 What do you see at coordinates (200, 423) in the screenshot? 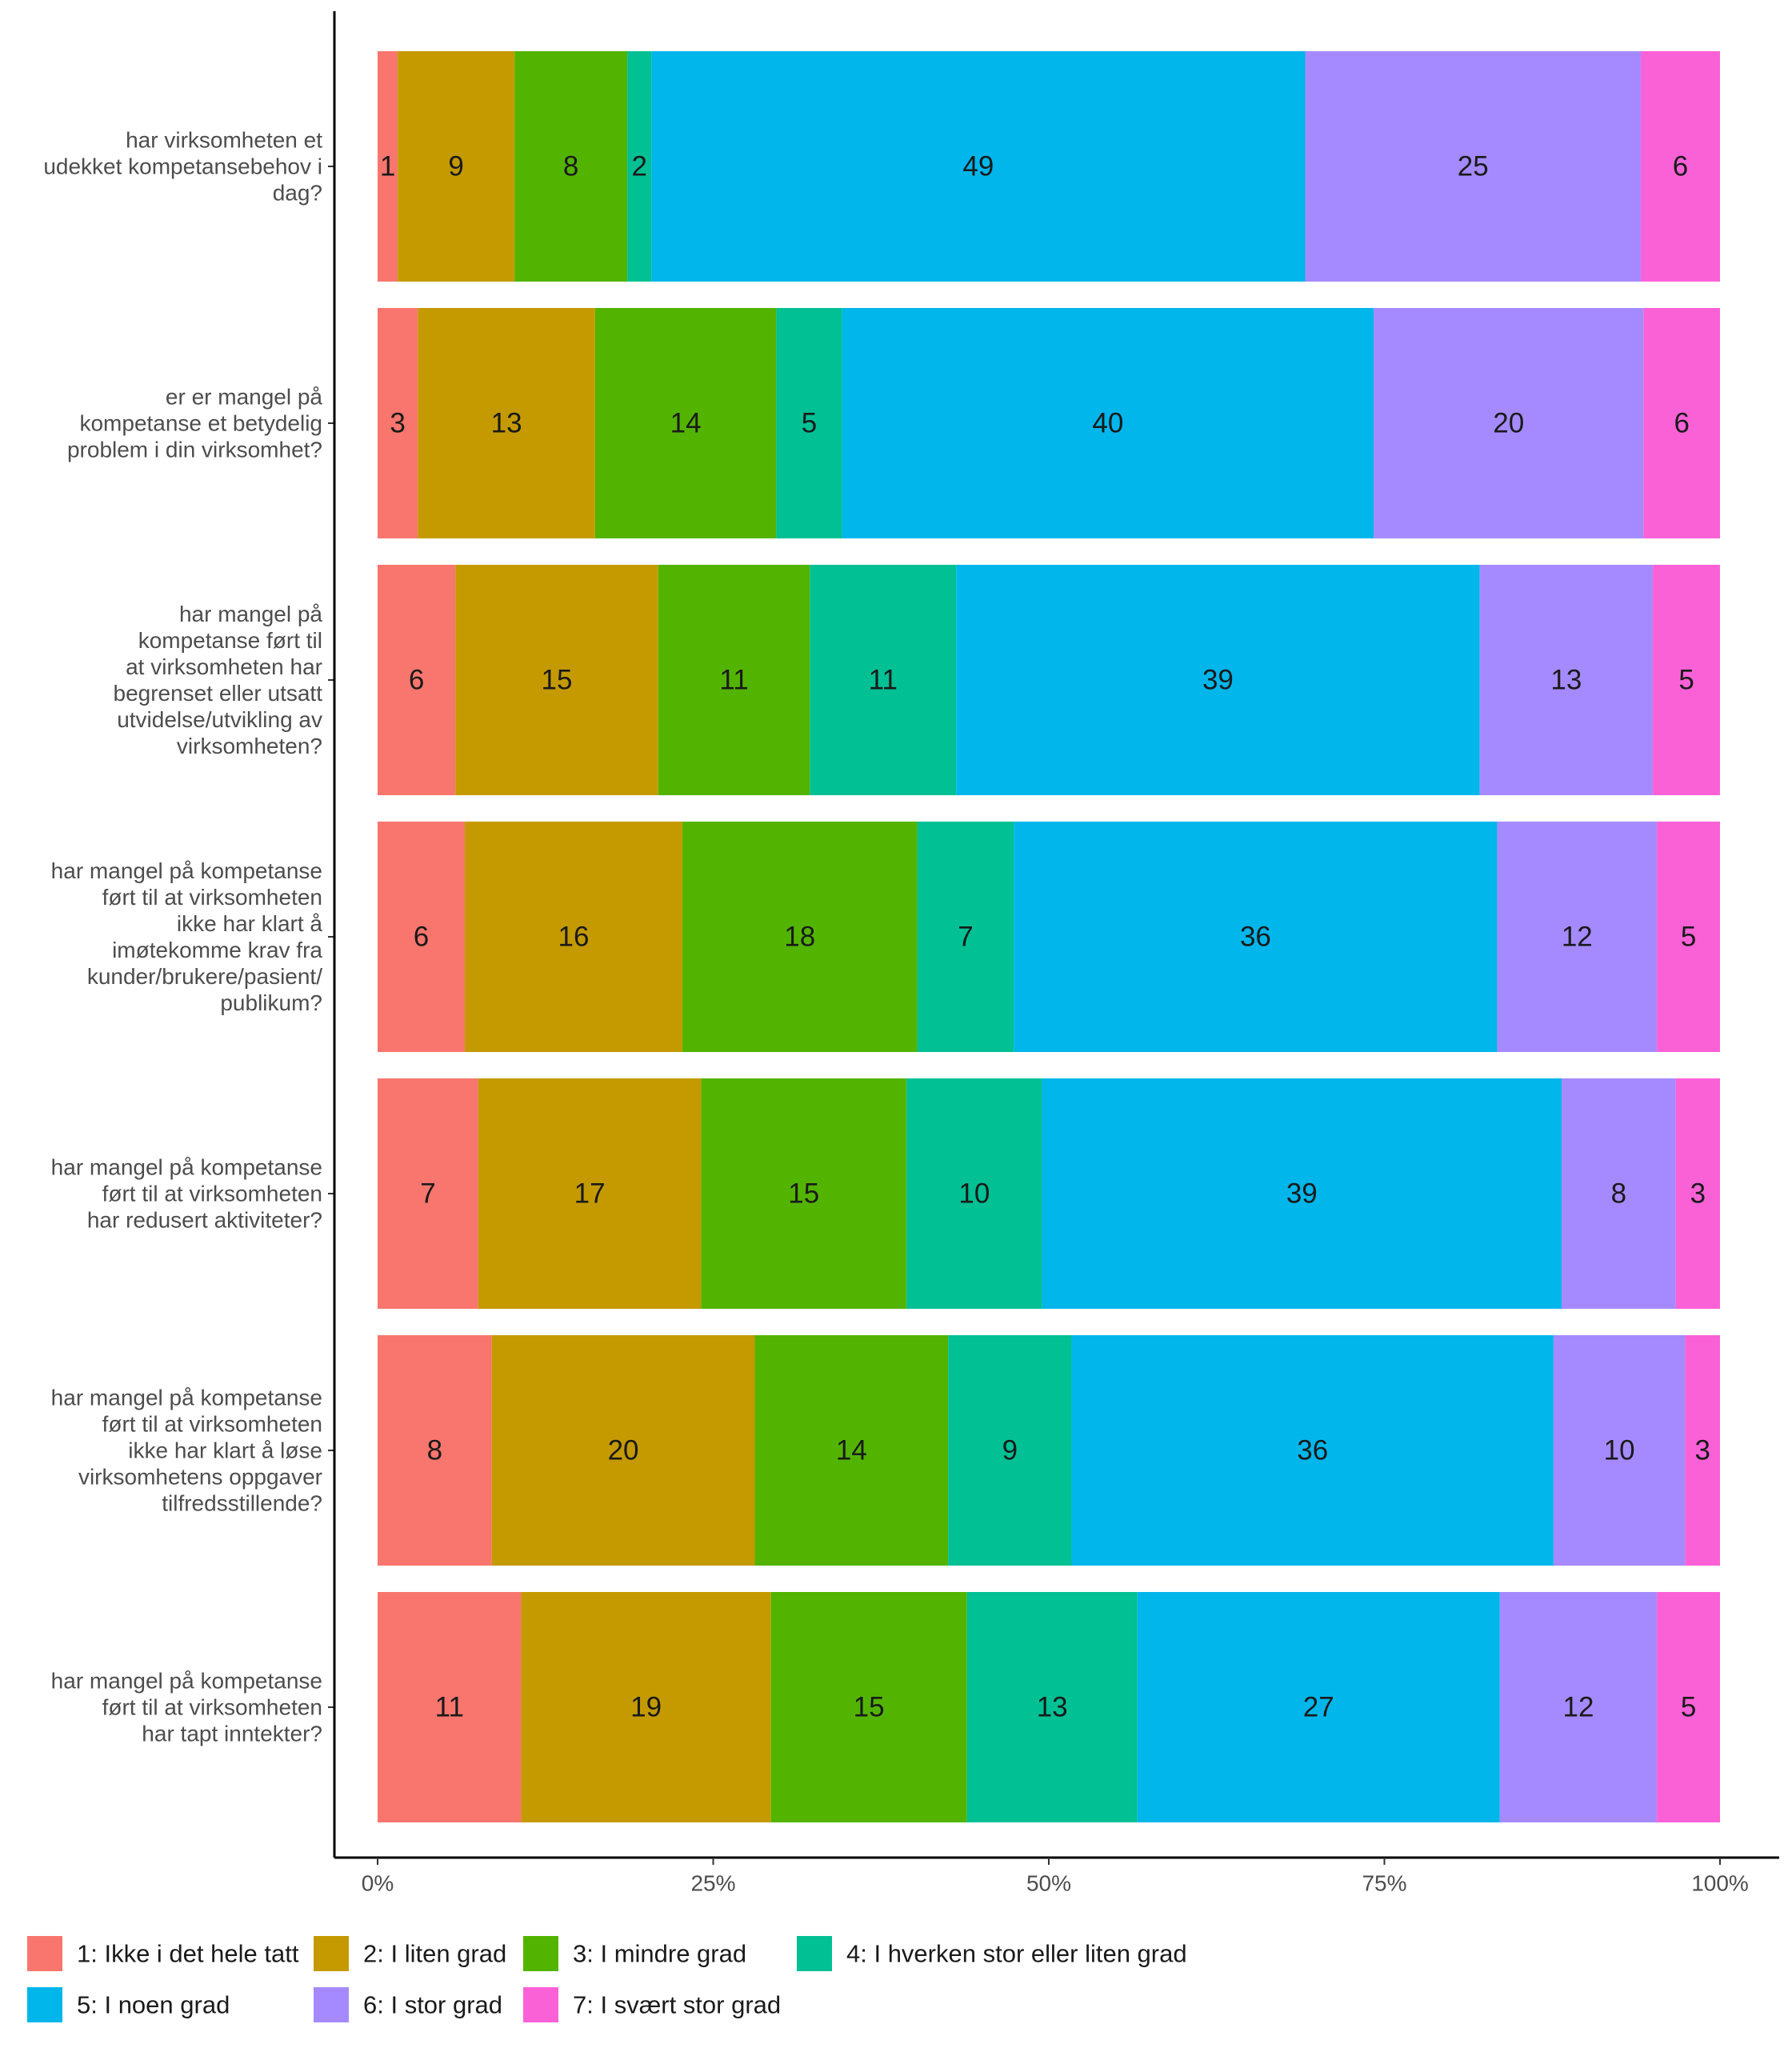
I see `category-label-line: kompetanse et betydelig` at bounding box center [200, 423].